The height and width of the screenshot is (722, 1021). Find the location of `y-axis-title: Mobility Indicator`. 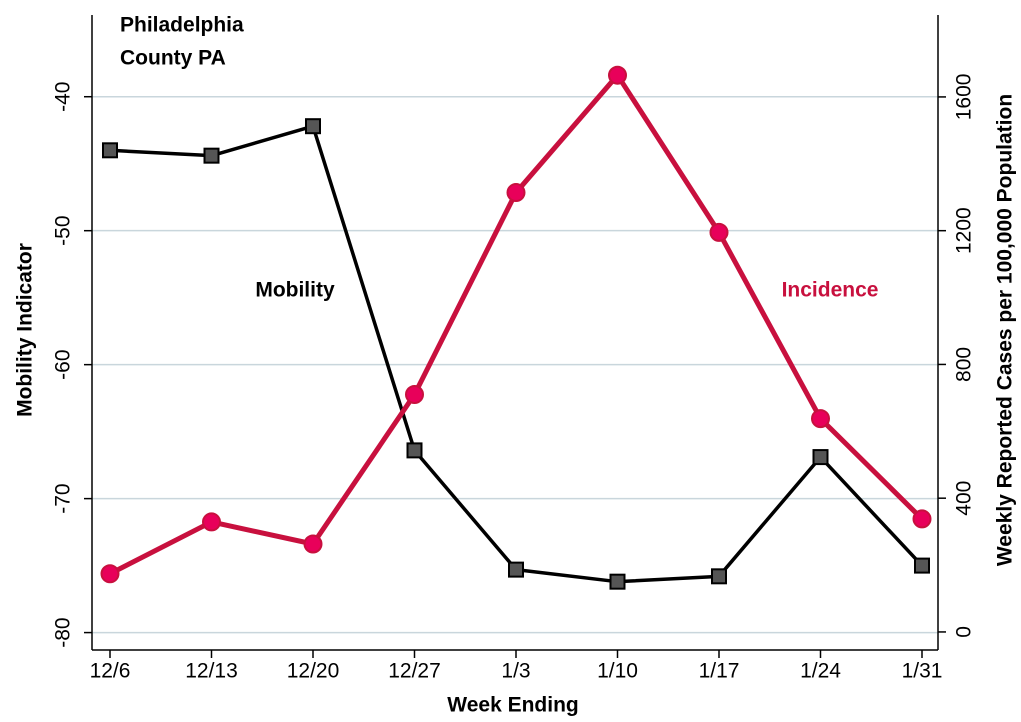

y-axis-title: Mobility Indicator is located at coordinates (25, 330).